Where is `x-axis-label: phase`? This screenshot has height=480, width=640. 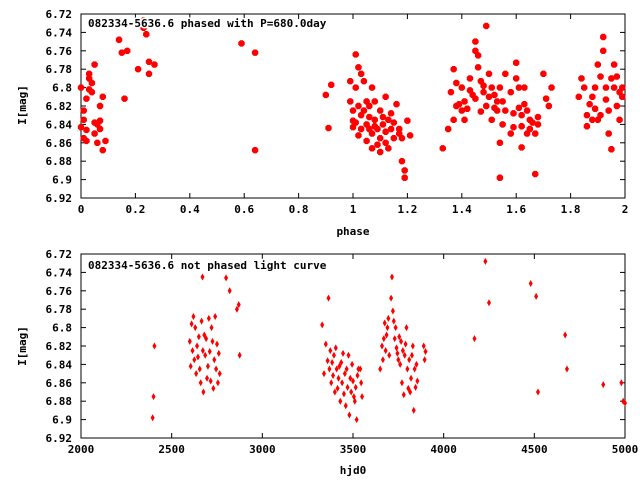 x-axis-label: phase is located at coordinates (352, 231).